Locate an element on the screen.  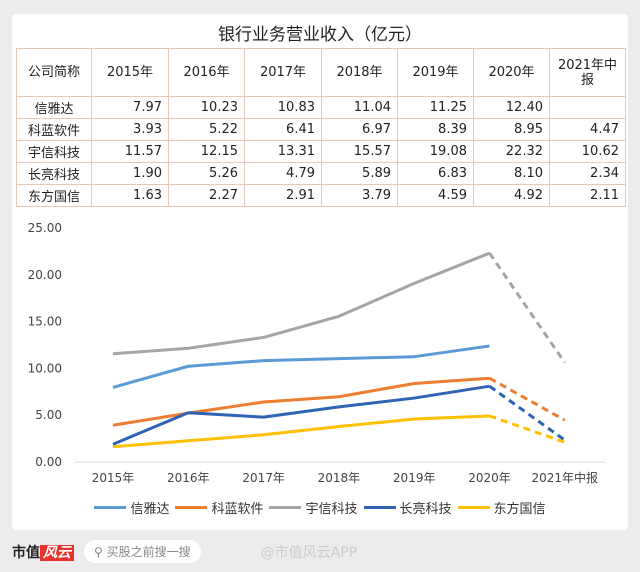
legend-label: 东方国信 is located at coordinates (519, 509).